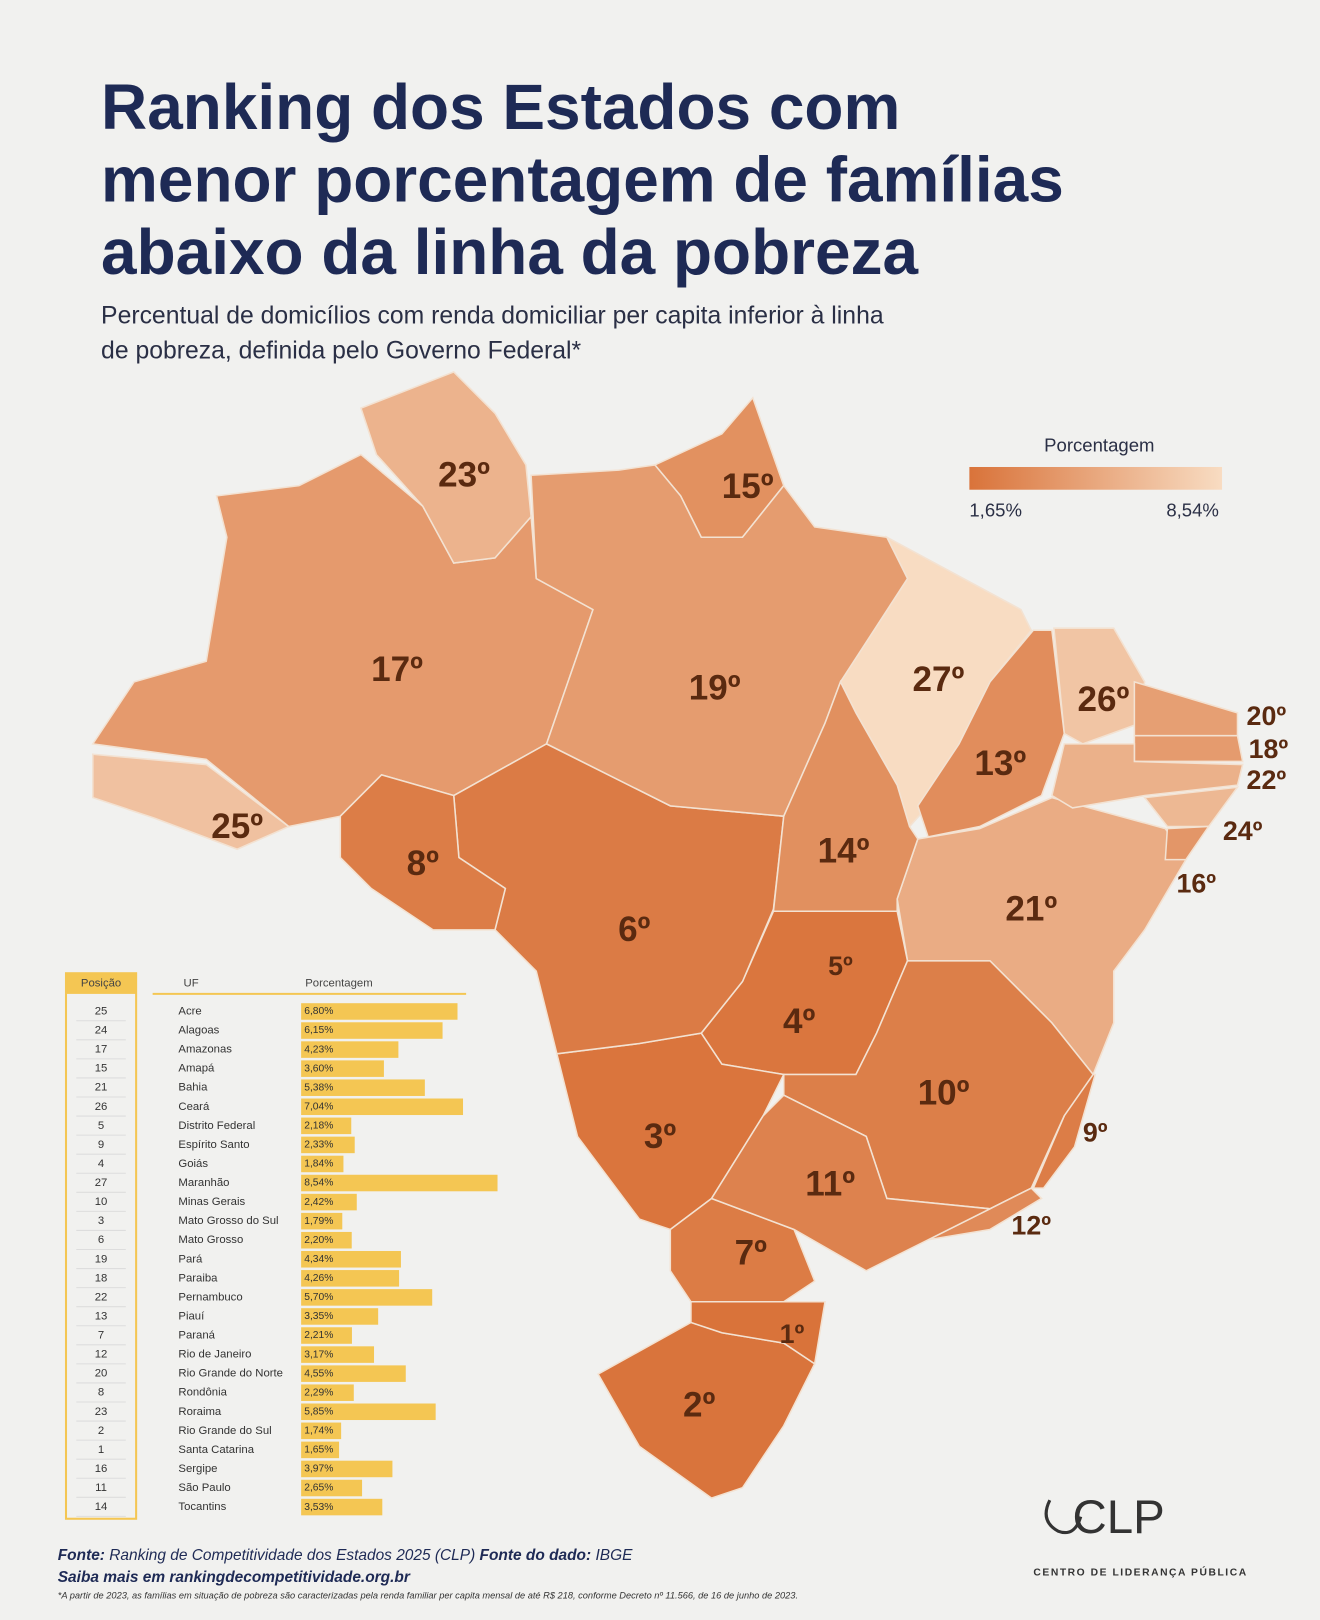 This screenshot has height=1620, width=1320. I want to click on position-column, so click(101, 1246).